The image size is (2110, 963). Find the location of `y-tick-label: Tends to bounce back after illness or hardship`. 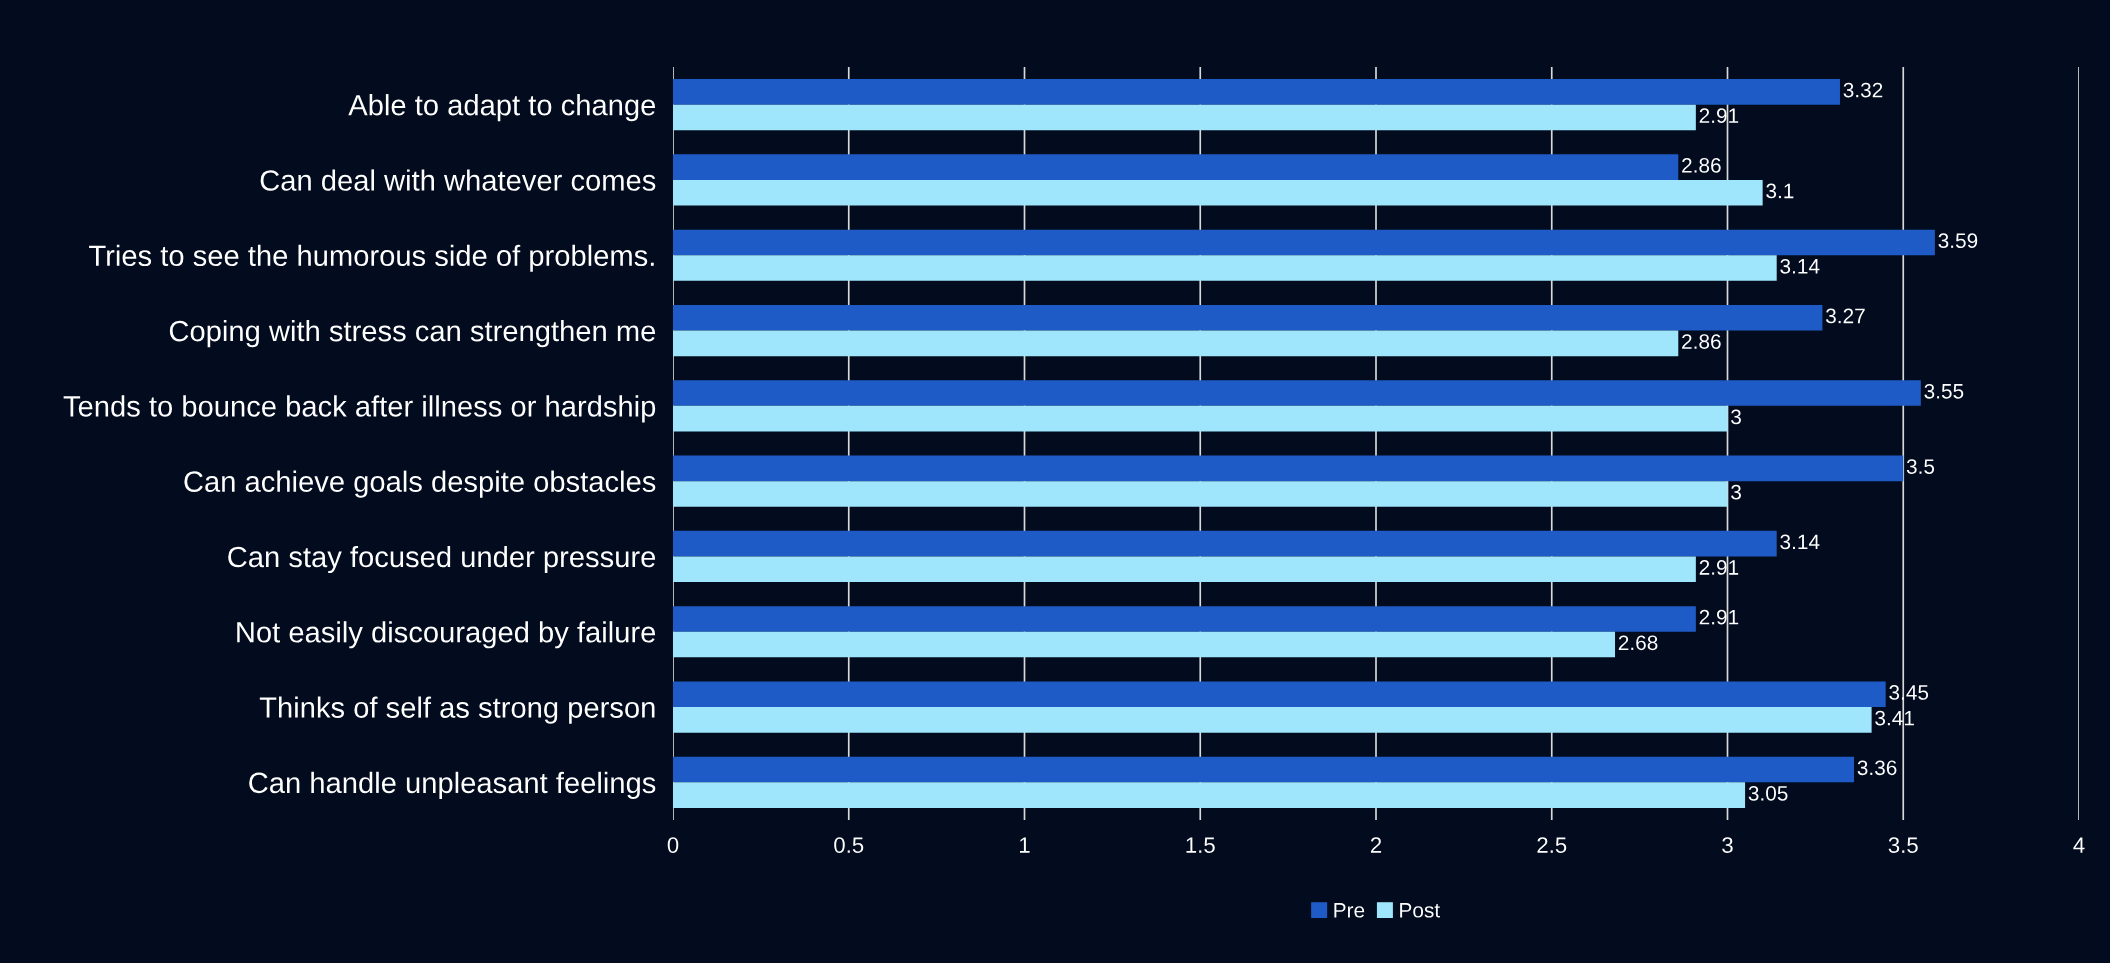

y-tick-label: Tends to bounce back after illness or hardship is located at coordinates (359, 409).